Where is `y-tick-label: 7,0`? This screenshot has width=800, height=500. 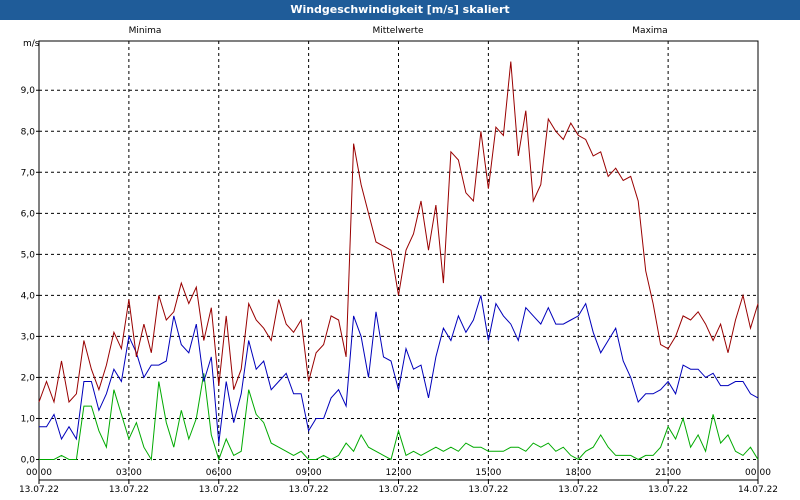
y-tick-label: 7,0 is located at coordinates (28, 173).